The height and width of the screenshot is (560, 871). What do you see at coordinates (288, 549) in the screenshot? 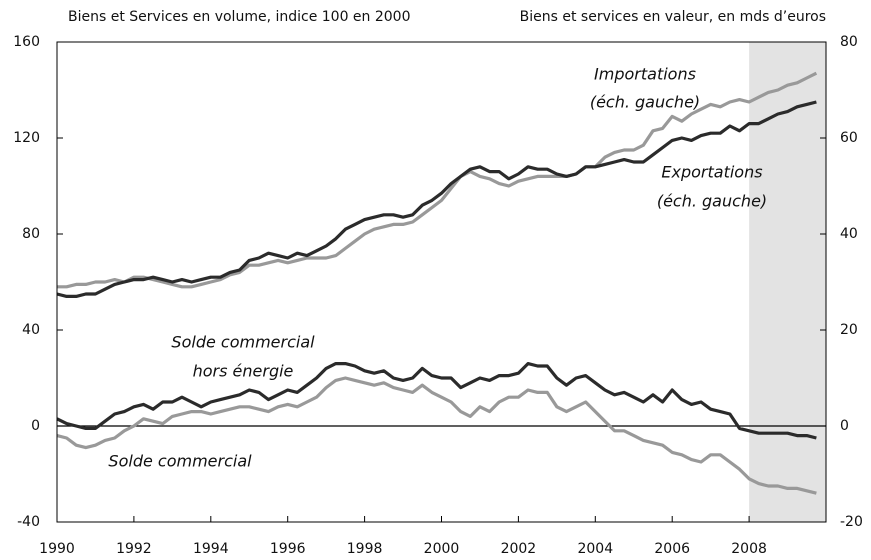
I see `x-tick-label: 1996` at bounding box center [288, 549].